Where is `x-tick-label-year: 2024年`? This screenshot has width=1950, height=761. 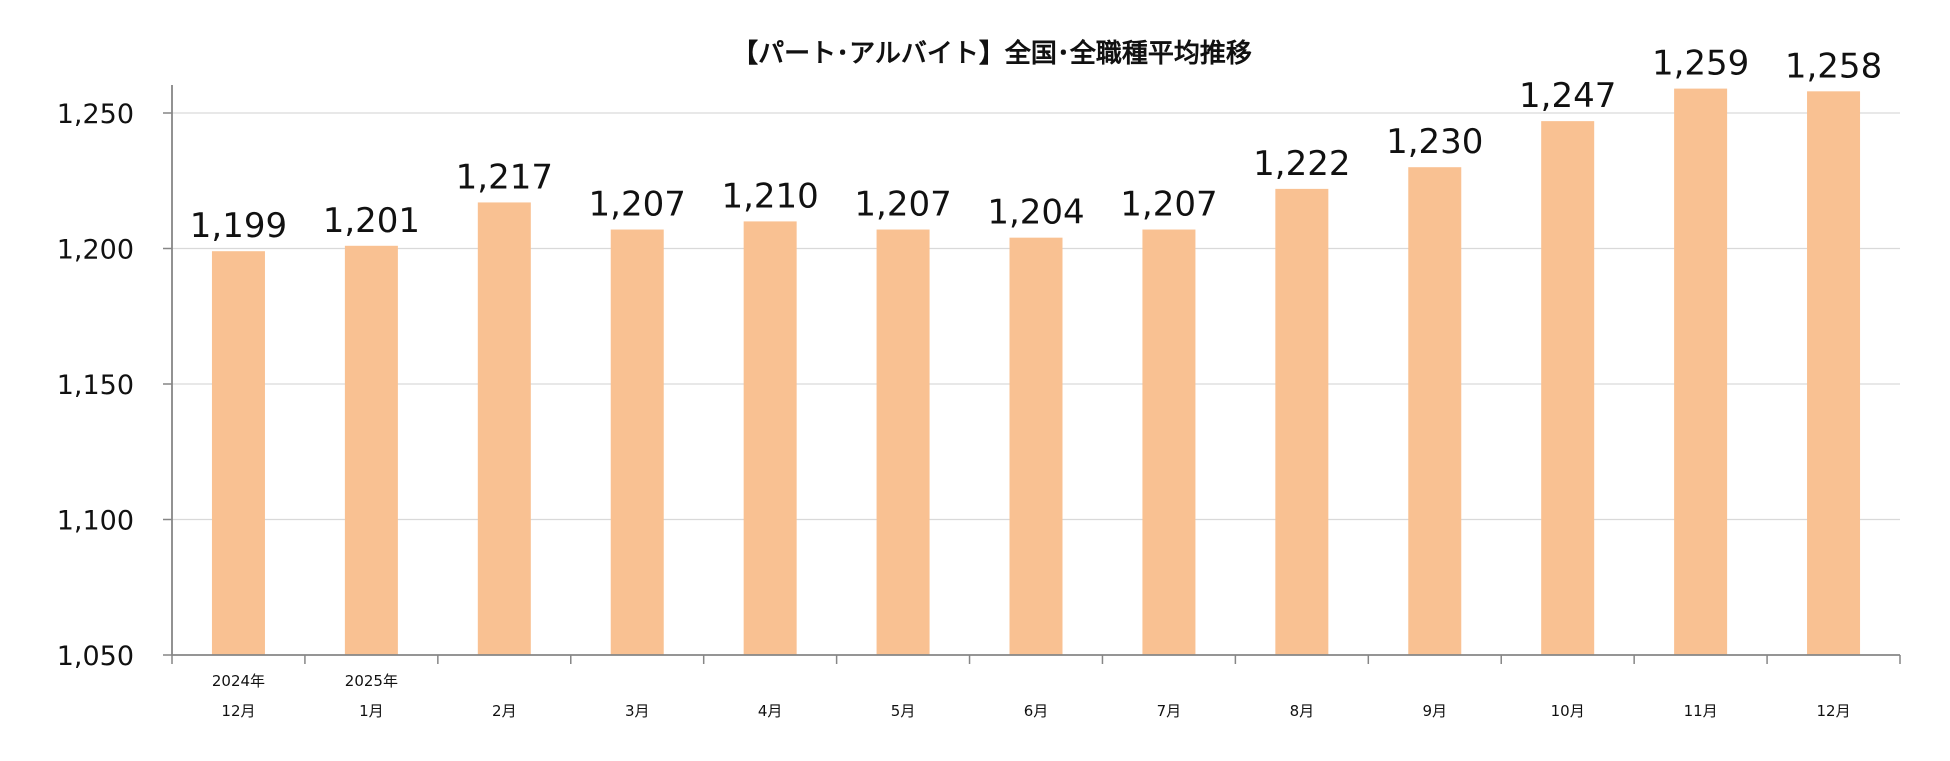 x-tick-label-year: 2024年 is located at coordinates (238, 681).